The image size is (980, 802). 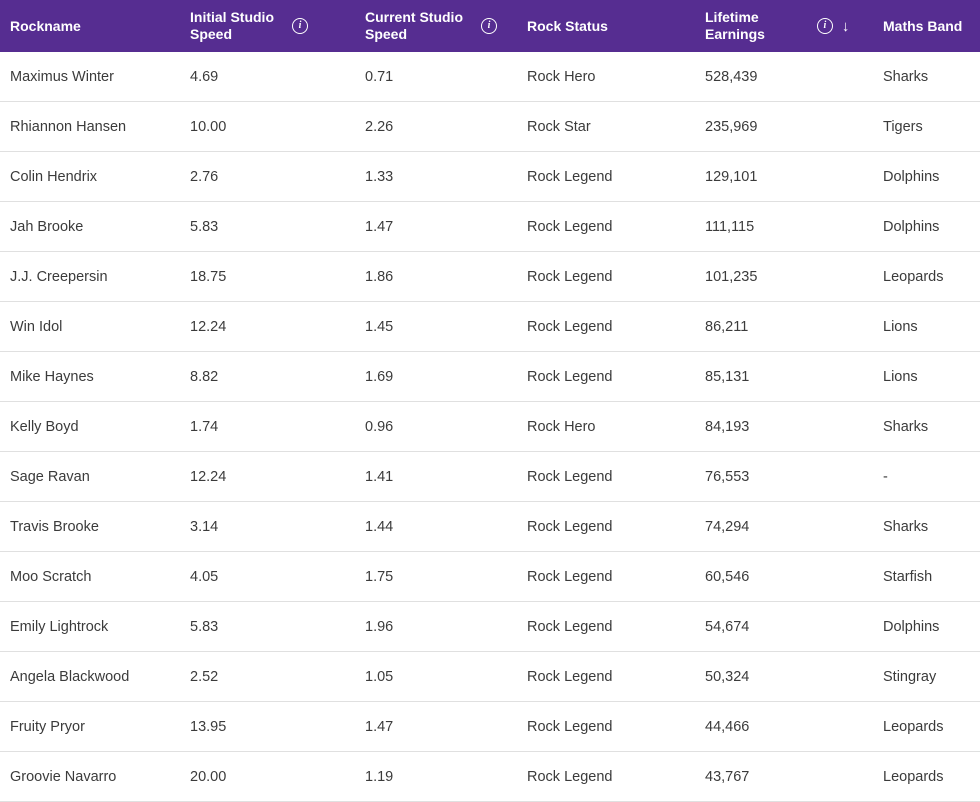 I want to click on lifetime-earnings-cell: 85,131, so click(x=727, y=376).